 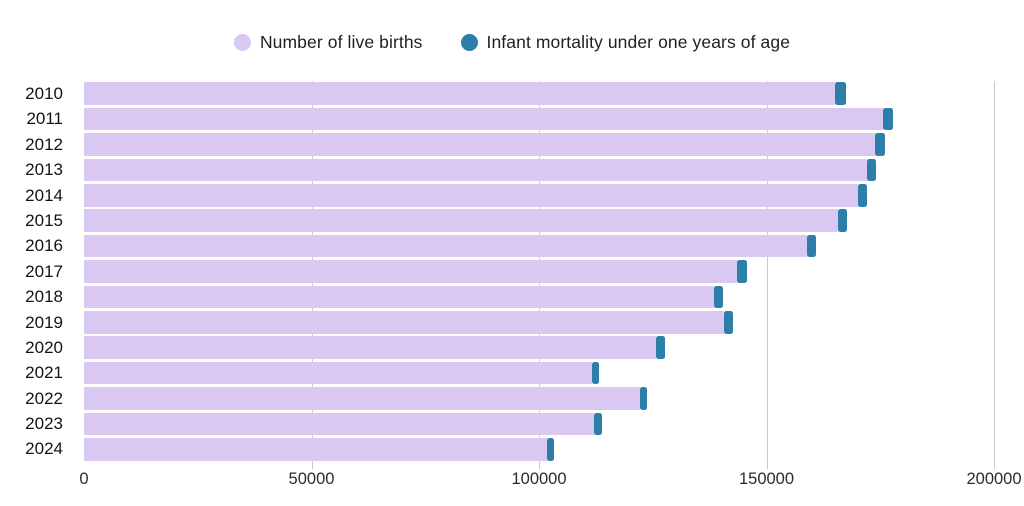 I want to click on bar-row-2010, so click(x=465, y=93).